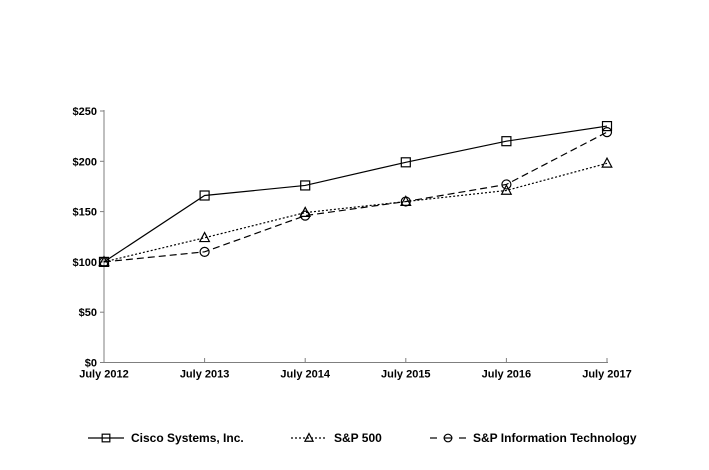 This screenshot has height=470, width=709. Describe the element at coordinates (406, 375) in the screenshot. I see `svg-text: July 2015` at that location.